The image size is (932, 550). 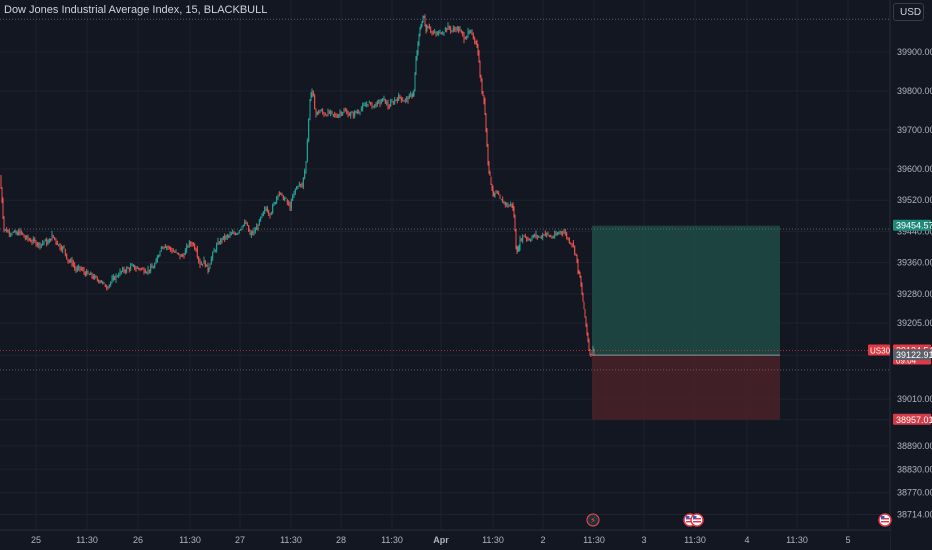 I want to click on x-tick-label: 11:30, so click(x=695, y=540).